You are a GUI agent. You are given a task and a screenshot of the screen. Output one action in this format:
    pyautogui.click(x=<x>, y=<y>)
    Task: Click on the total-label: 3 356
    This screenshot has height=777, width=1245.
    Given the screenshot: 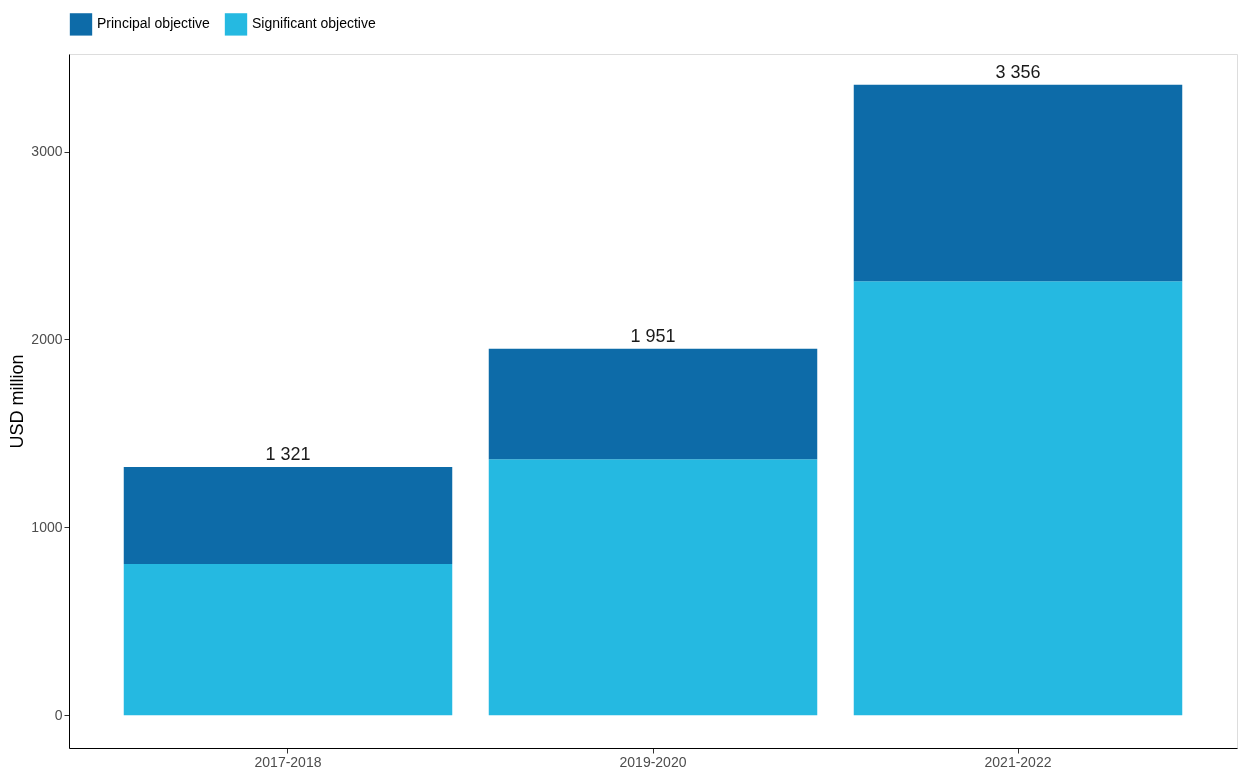 What is the action you would take?
    pyautogui.click(x=1018, y=71)
    